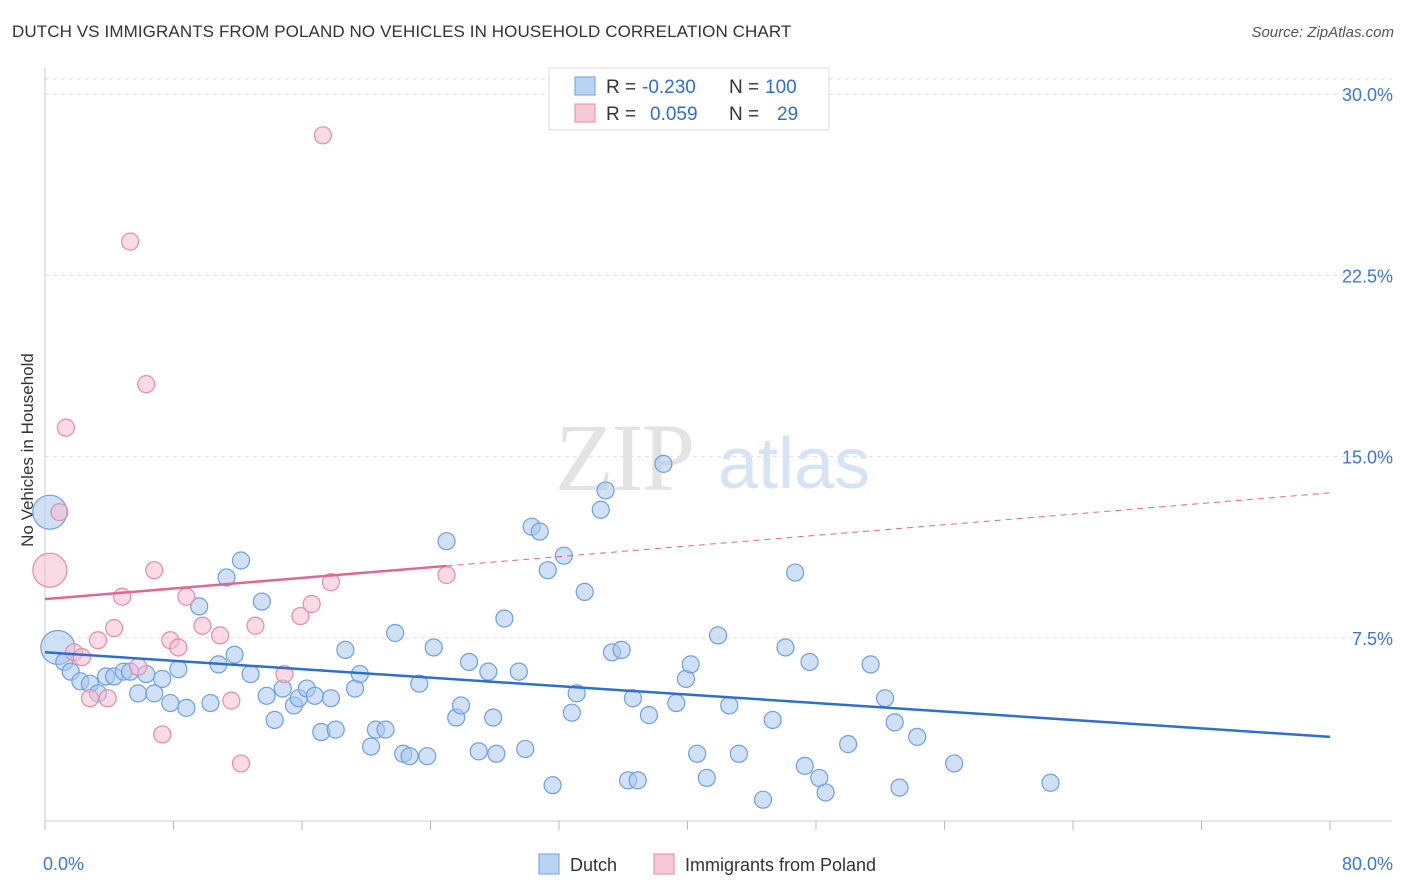 Image resolution: width=1406 pixels, height=892 pixels. What do you see at coordinates (621, 114) in the screenshot?
I see `legend-poland-r-label: R =` at bounding box center [621, 114].